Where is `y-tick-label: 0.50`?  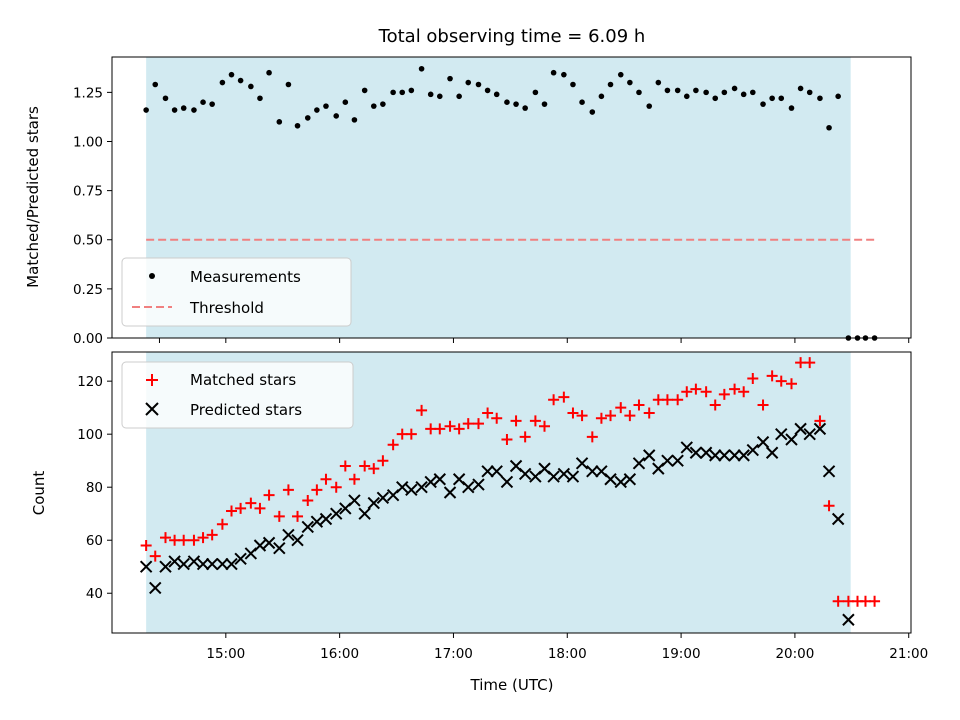 y-tick-label: 0.50 is located at coordinates (88, 241).